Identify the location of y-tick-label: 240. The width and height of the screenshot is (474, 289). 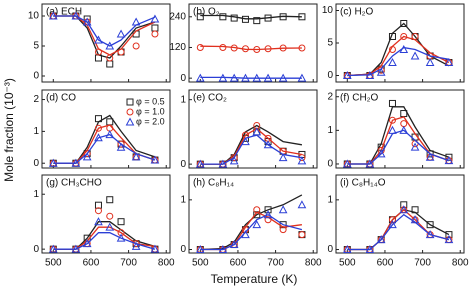
(177, 16).